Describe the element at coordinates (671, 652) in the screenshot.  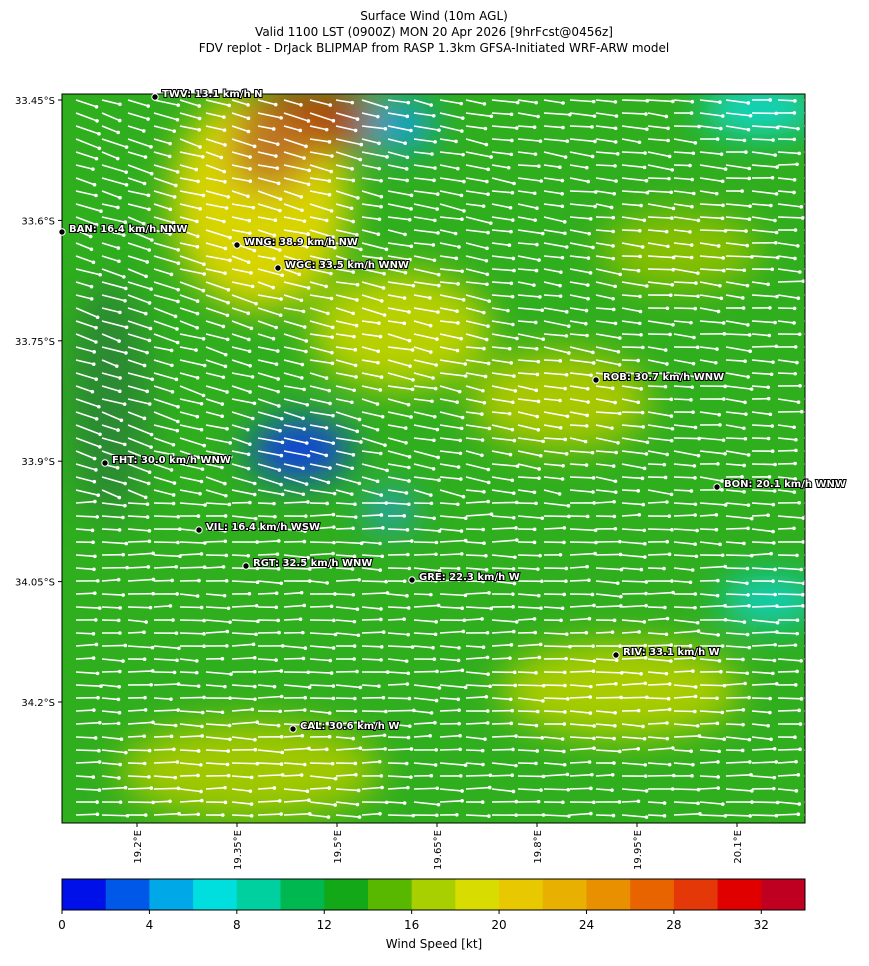
I see `station-label: RIV: 33.1 km/h W` at that location.